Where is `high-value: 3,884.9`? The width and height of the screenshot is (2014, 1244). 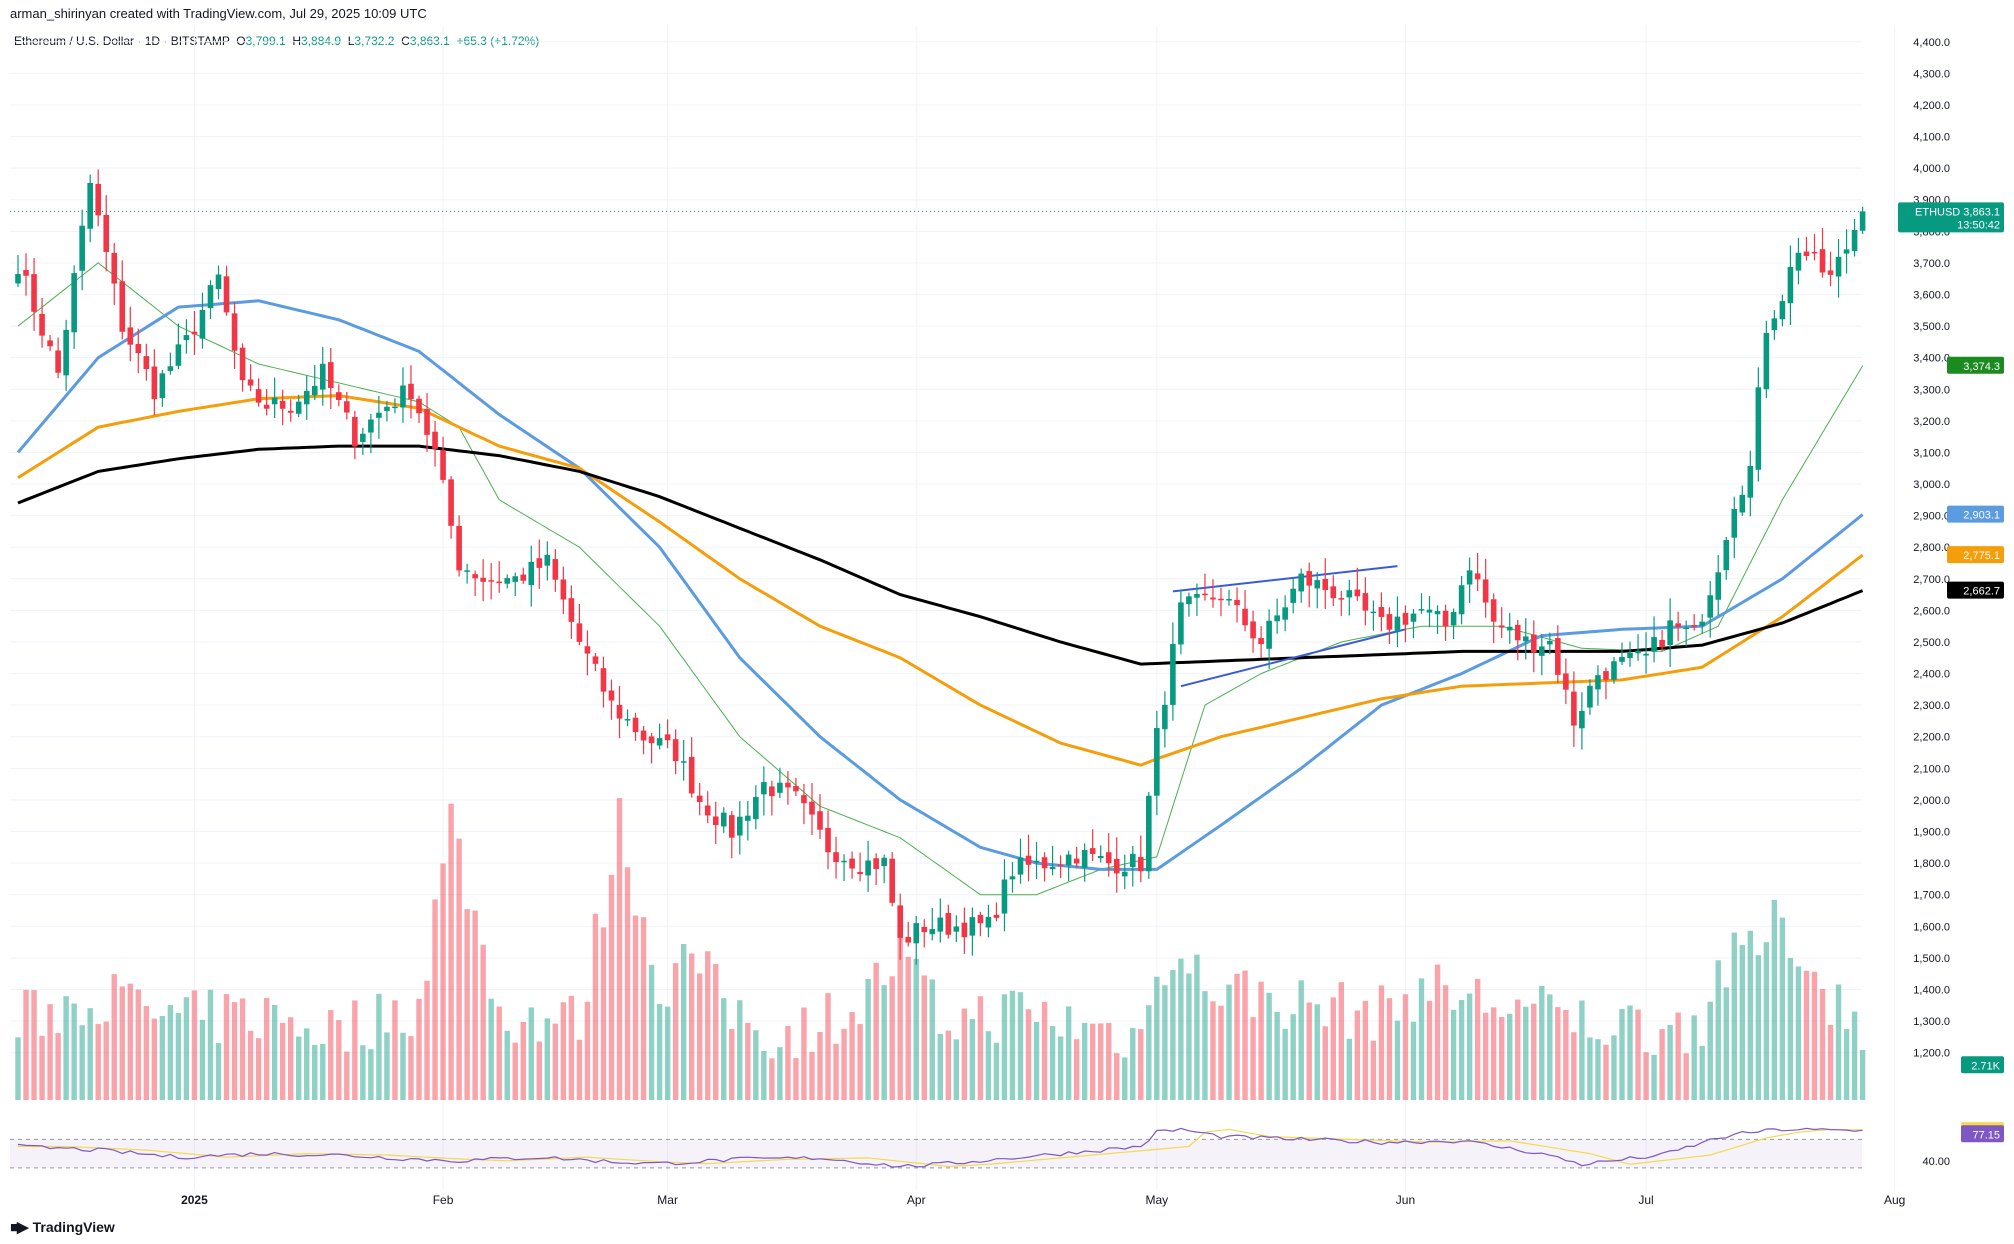
high-value: 3,884.9 is located at coordinates (321, 41).